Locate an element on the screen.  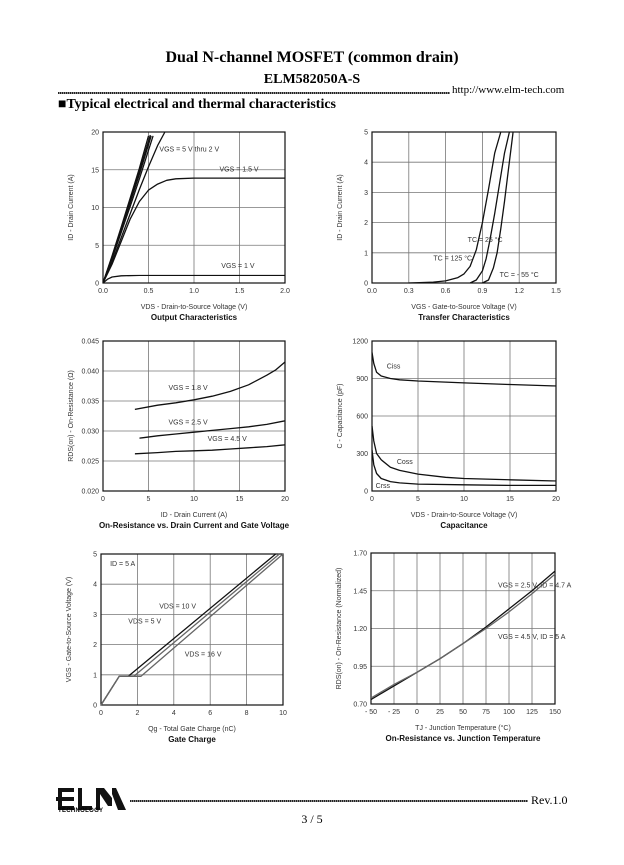
website-link: http://www.elm-tech.com is located at coordinates (508, 90).